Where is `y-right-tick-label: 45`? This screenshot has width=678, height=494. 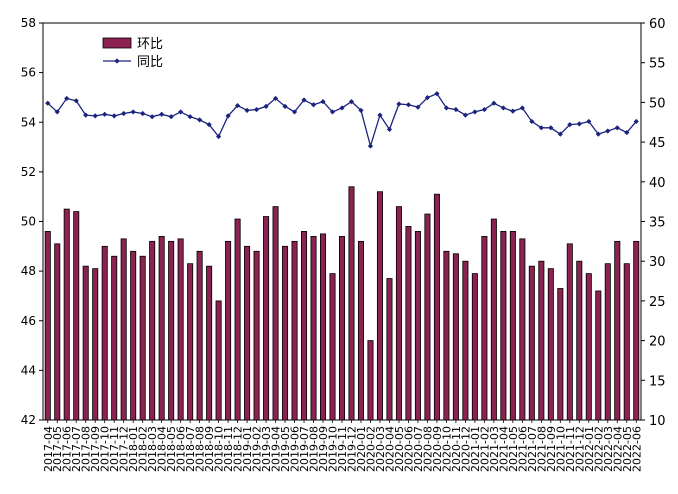 y-right-tick-label: 45 is located at coordinates (657, 143).